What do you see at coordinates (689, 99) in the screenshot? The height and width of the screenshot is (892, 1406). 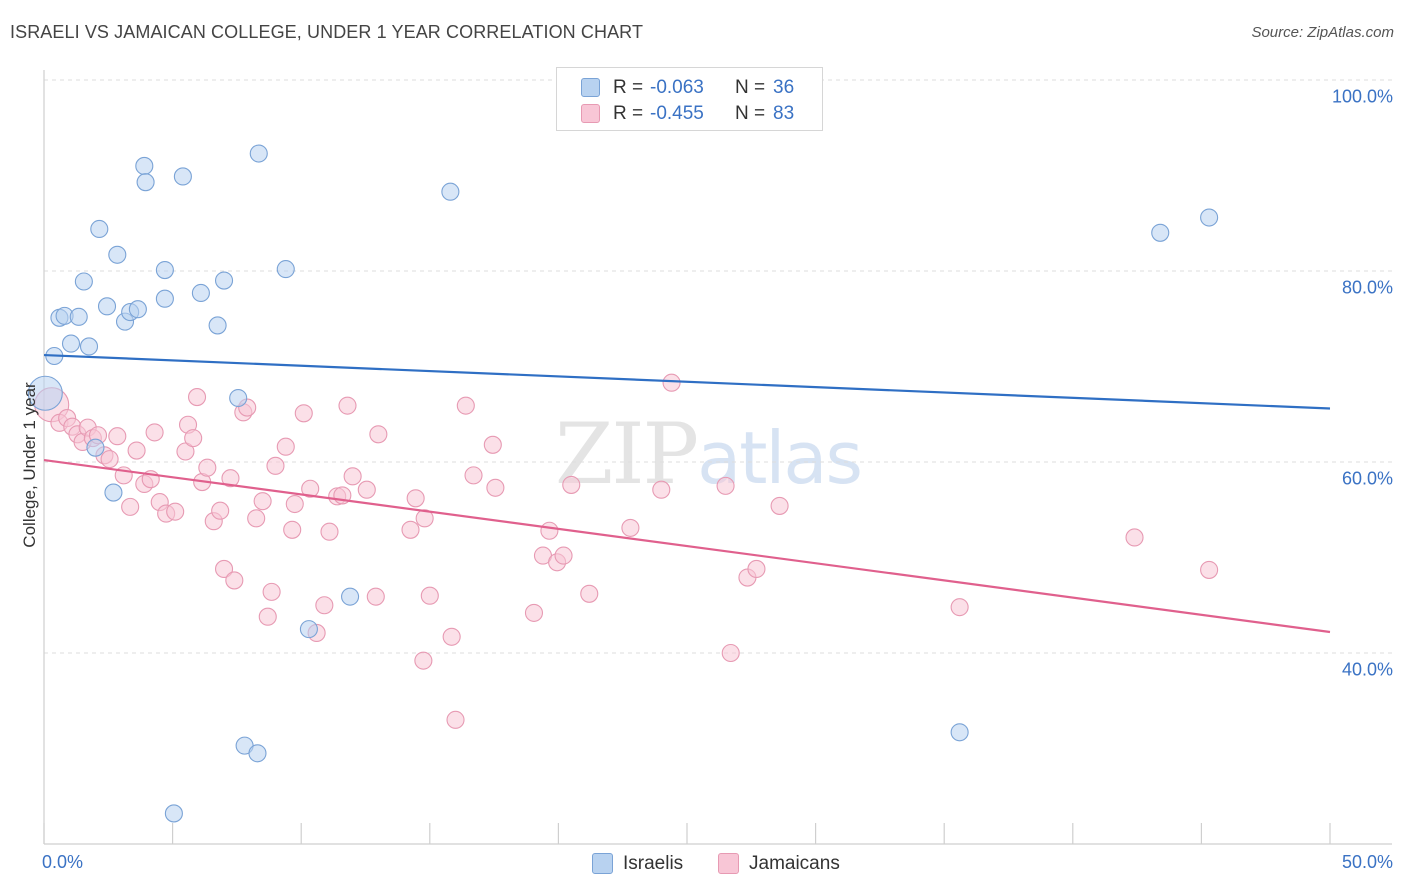 I see `correlation-legend: R = -0.063 N = 36 R = -0.455 N = 83` at bounding box center [689, 99].